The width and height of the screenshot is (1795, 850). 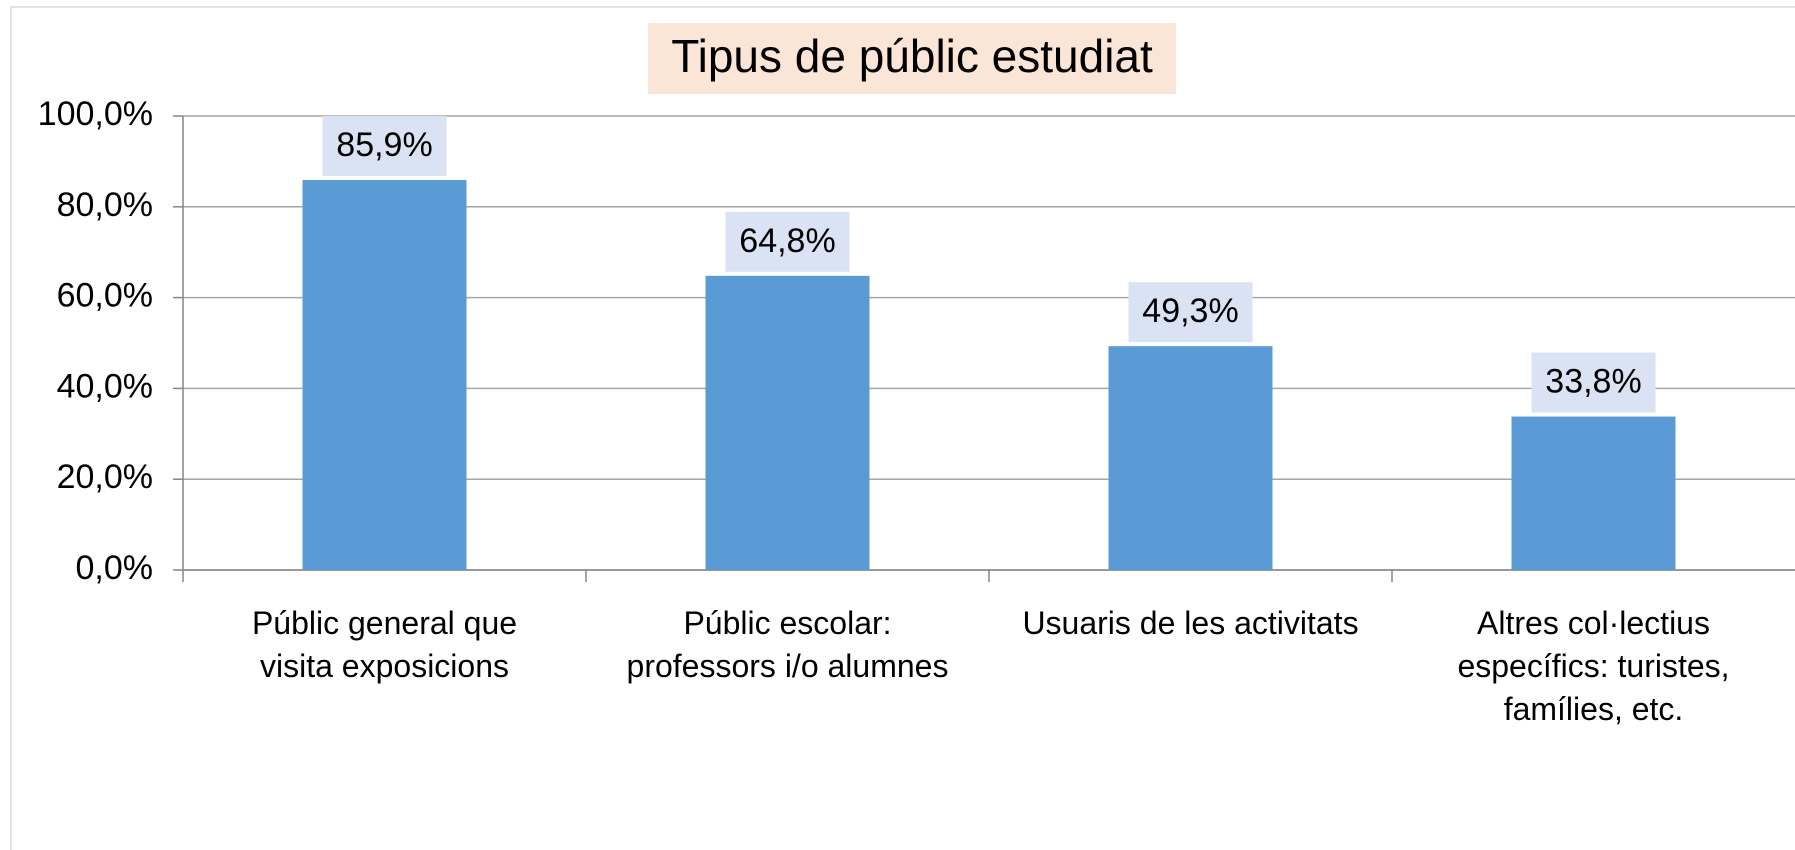 What do you see at coordinates (105, 386) in the screenshot?
I see `y-tick-label: 40,0%` at bounding box center [105, 386].